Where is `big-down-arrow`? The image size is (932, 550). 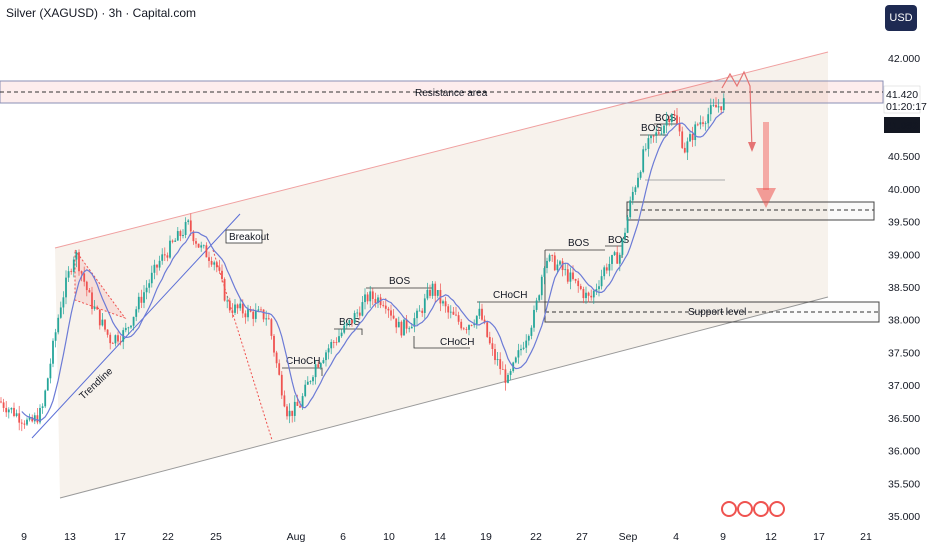 big-down-arrow is located at coordinates (766, 198).